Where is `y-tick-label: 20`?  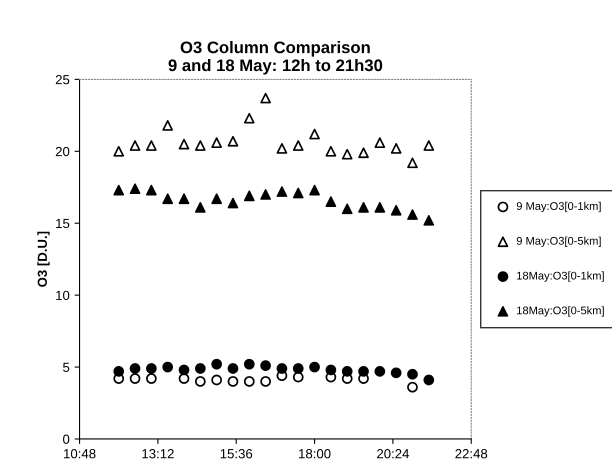 y-tick-label: 20 is located at coordinates (63, 151).